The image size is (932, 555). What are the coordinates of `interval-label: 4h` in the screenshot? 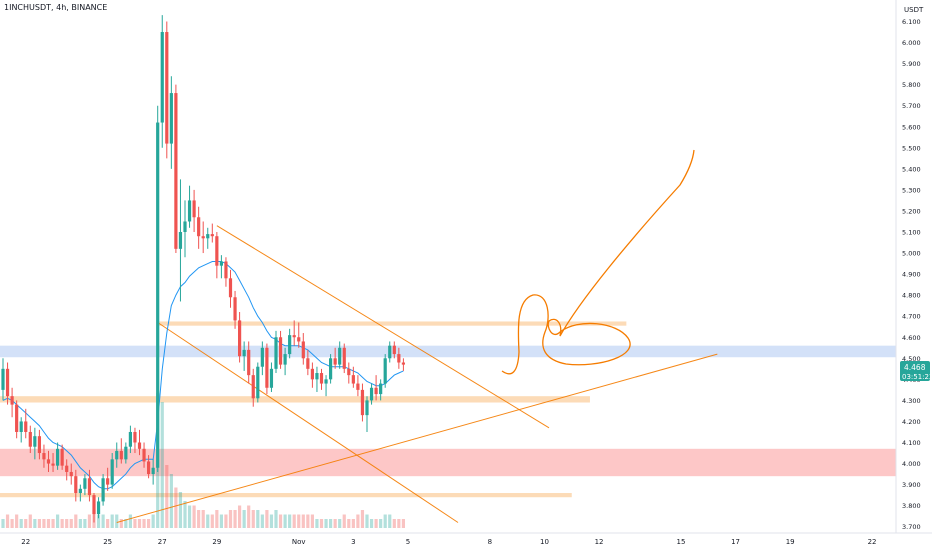 It's located at (61, 7).